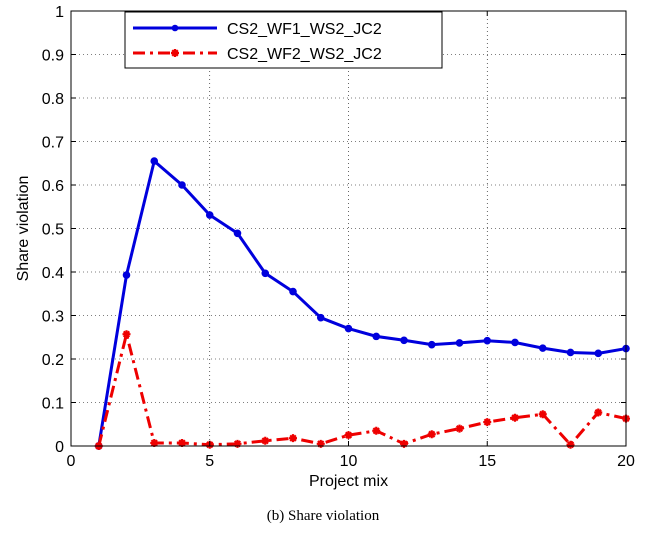  What do you see at coordinates (53, 56) in the screenshot?
I see `y-tick-label: 0.9` at bounding box center [53, 56].